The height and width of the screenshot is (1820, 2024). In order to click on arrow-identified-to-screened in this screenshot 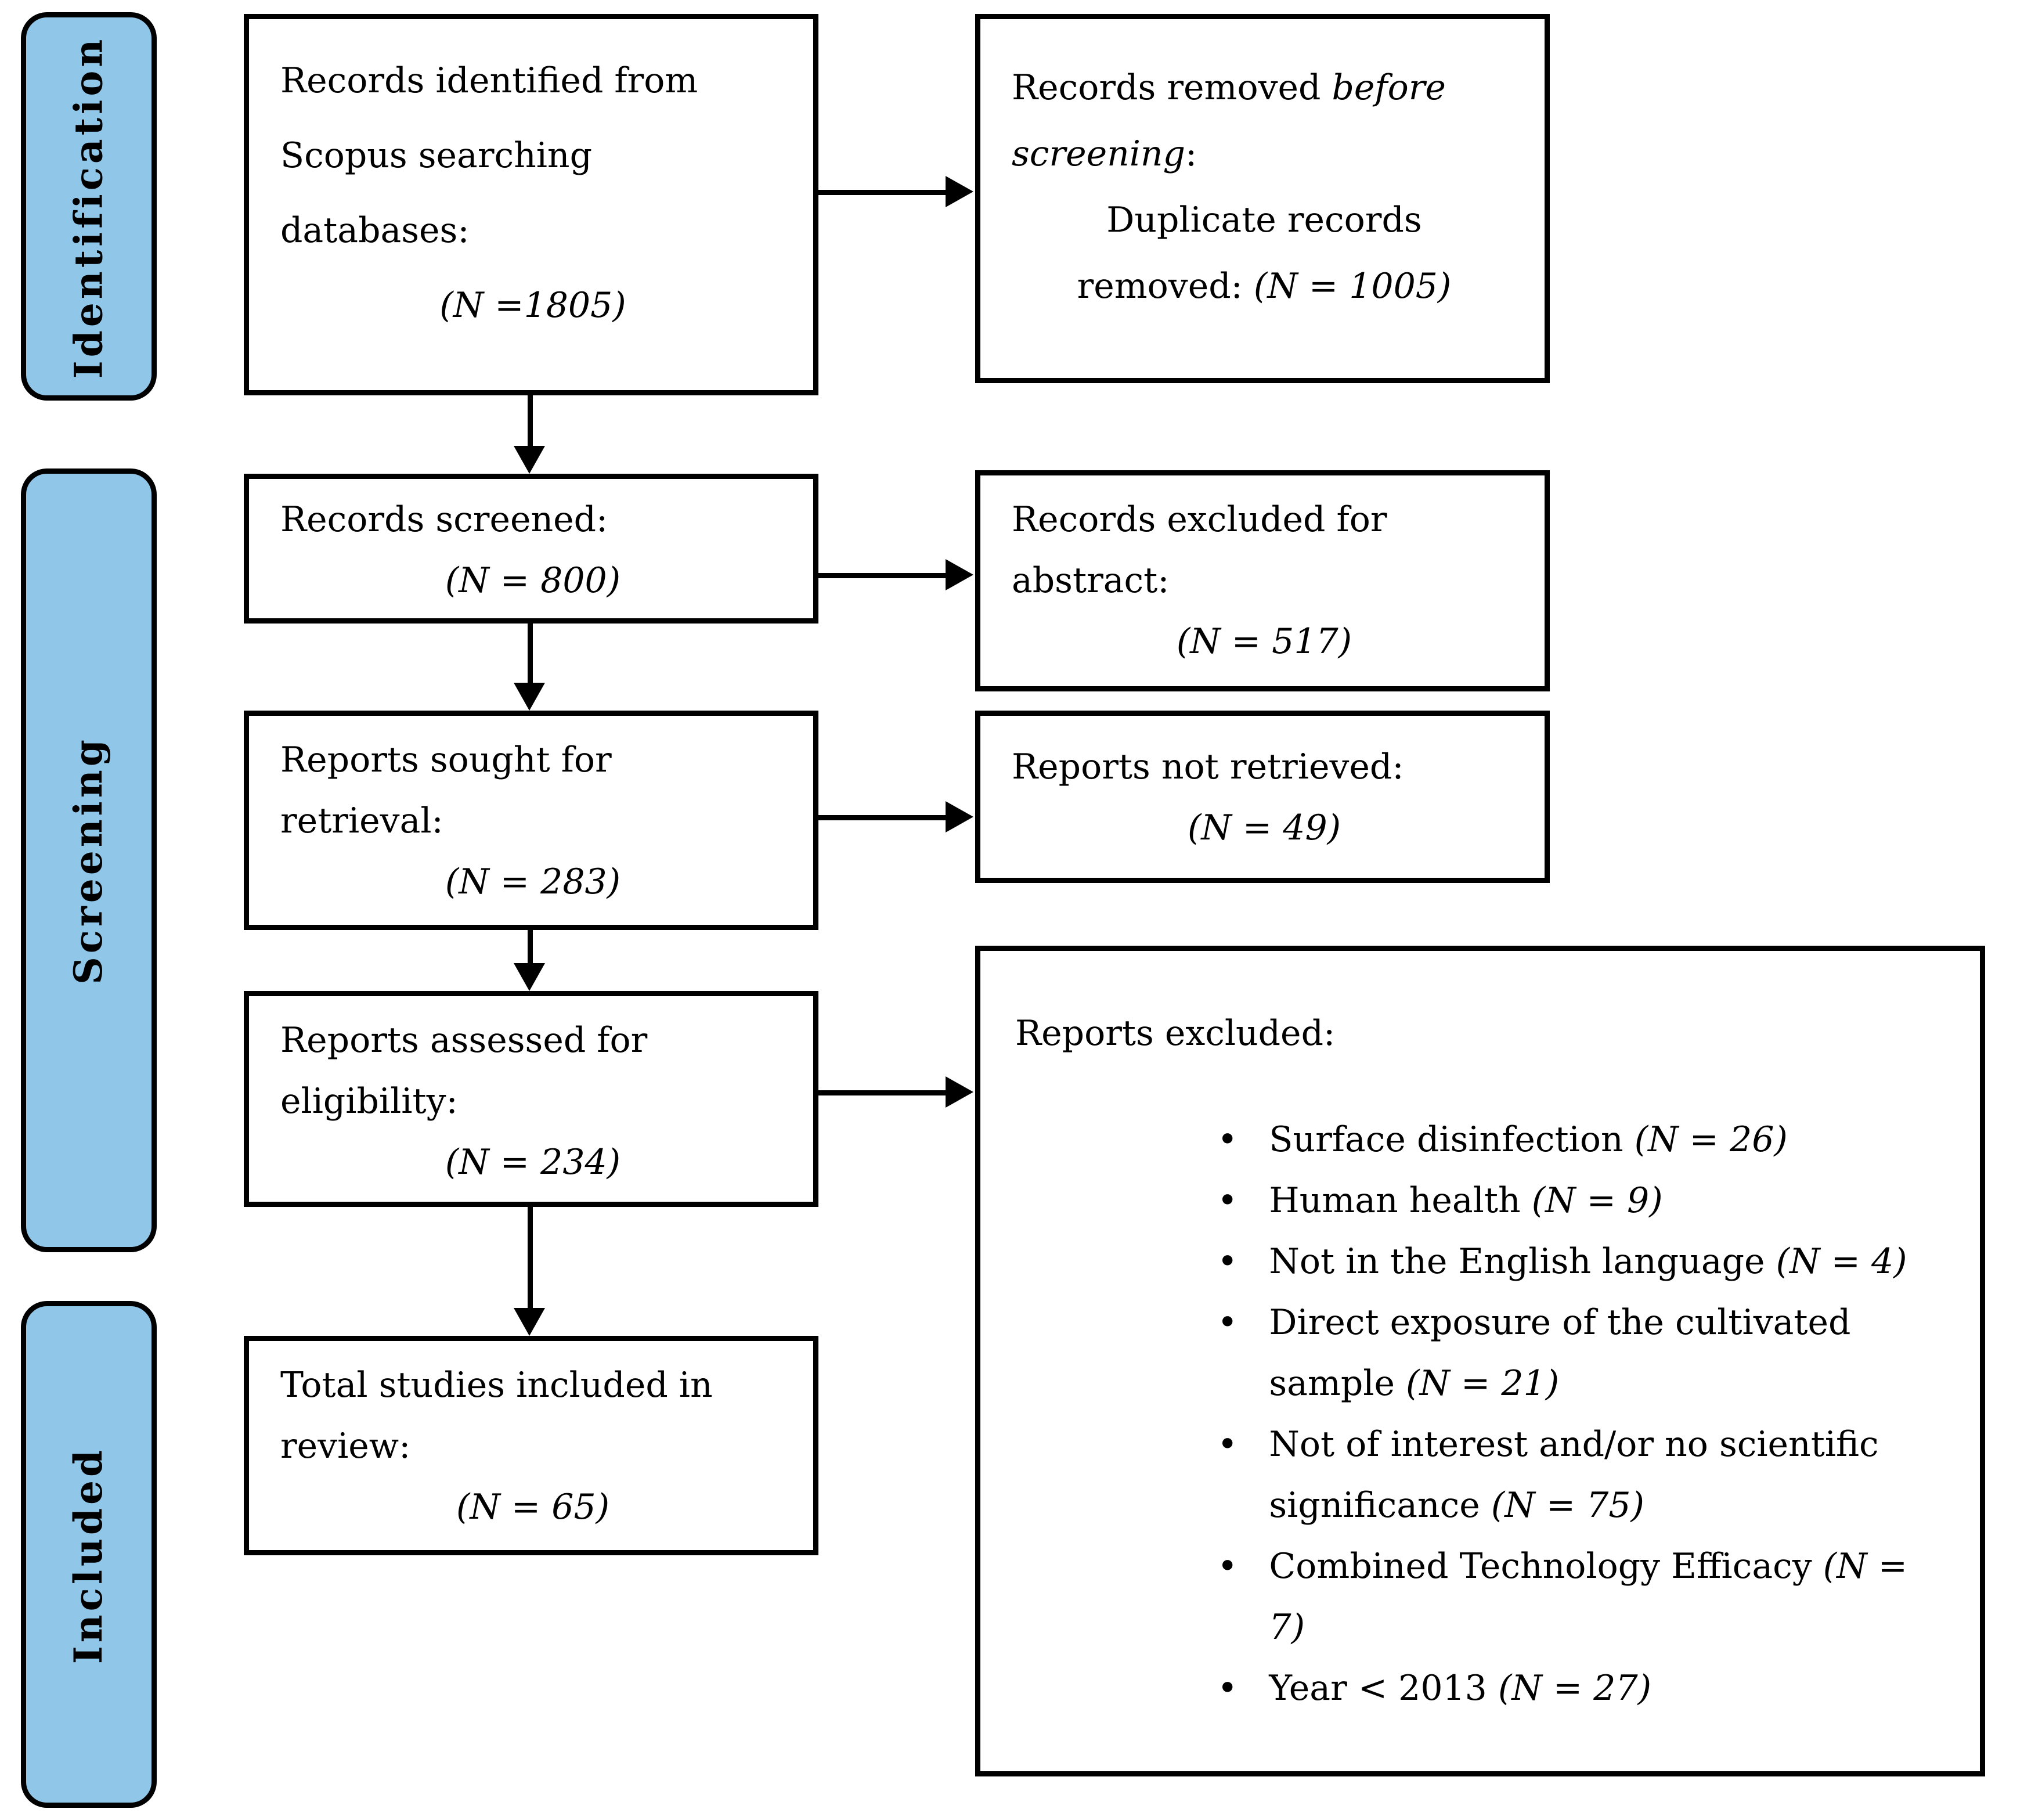, I will do `click(529, 434)`.